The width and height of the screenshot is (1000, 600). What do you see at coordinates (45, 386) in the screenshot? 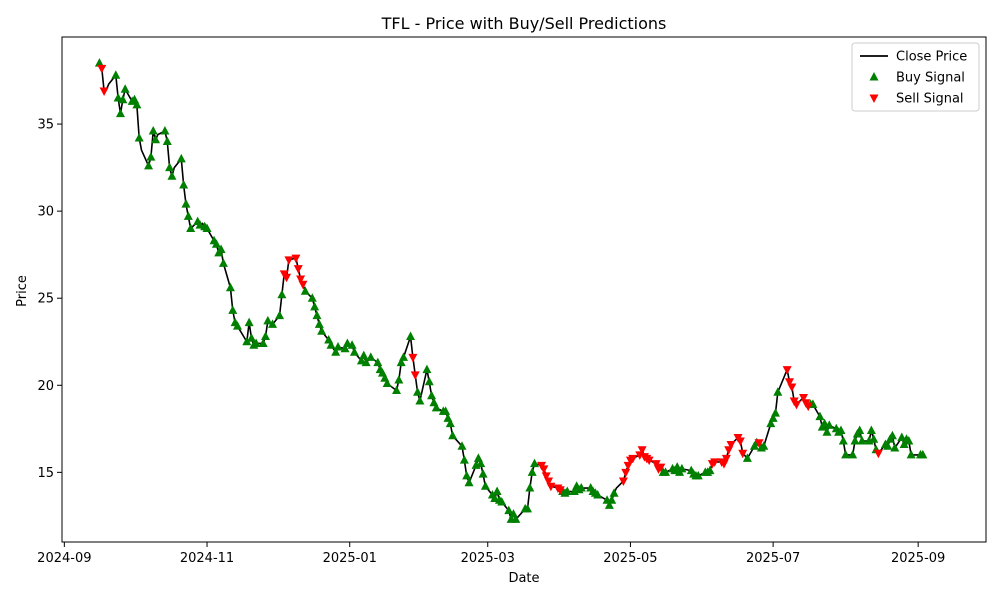
I see `y-tick-label: 20` at bounding box center [45, 386].